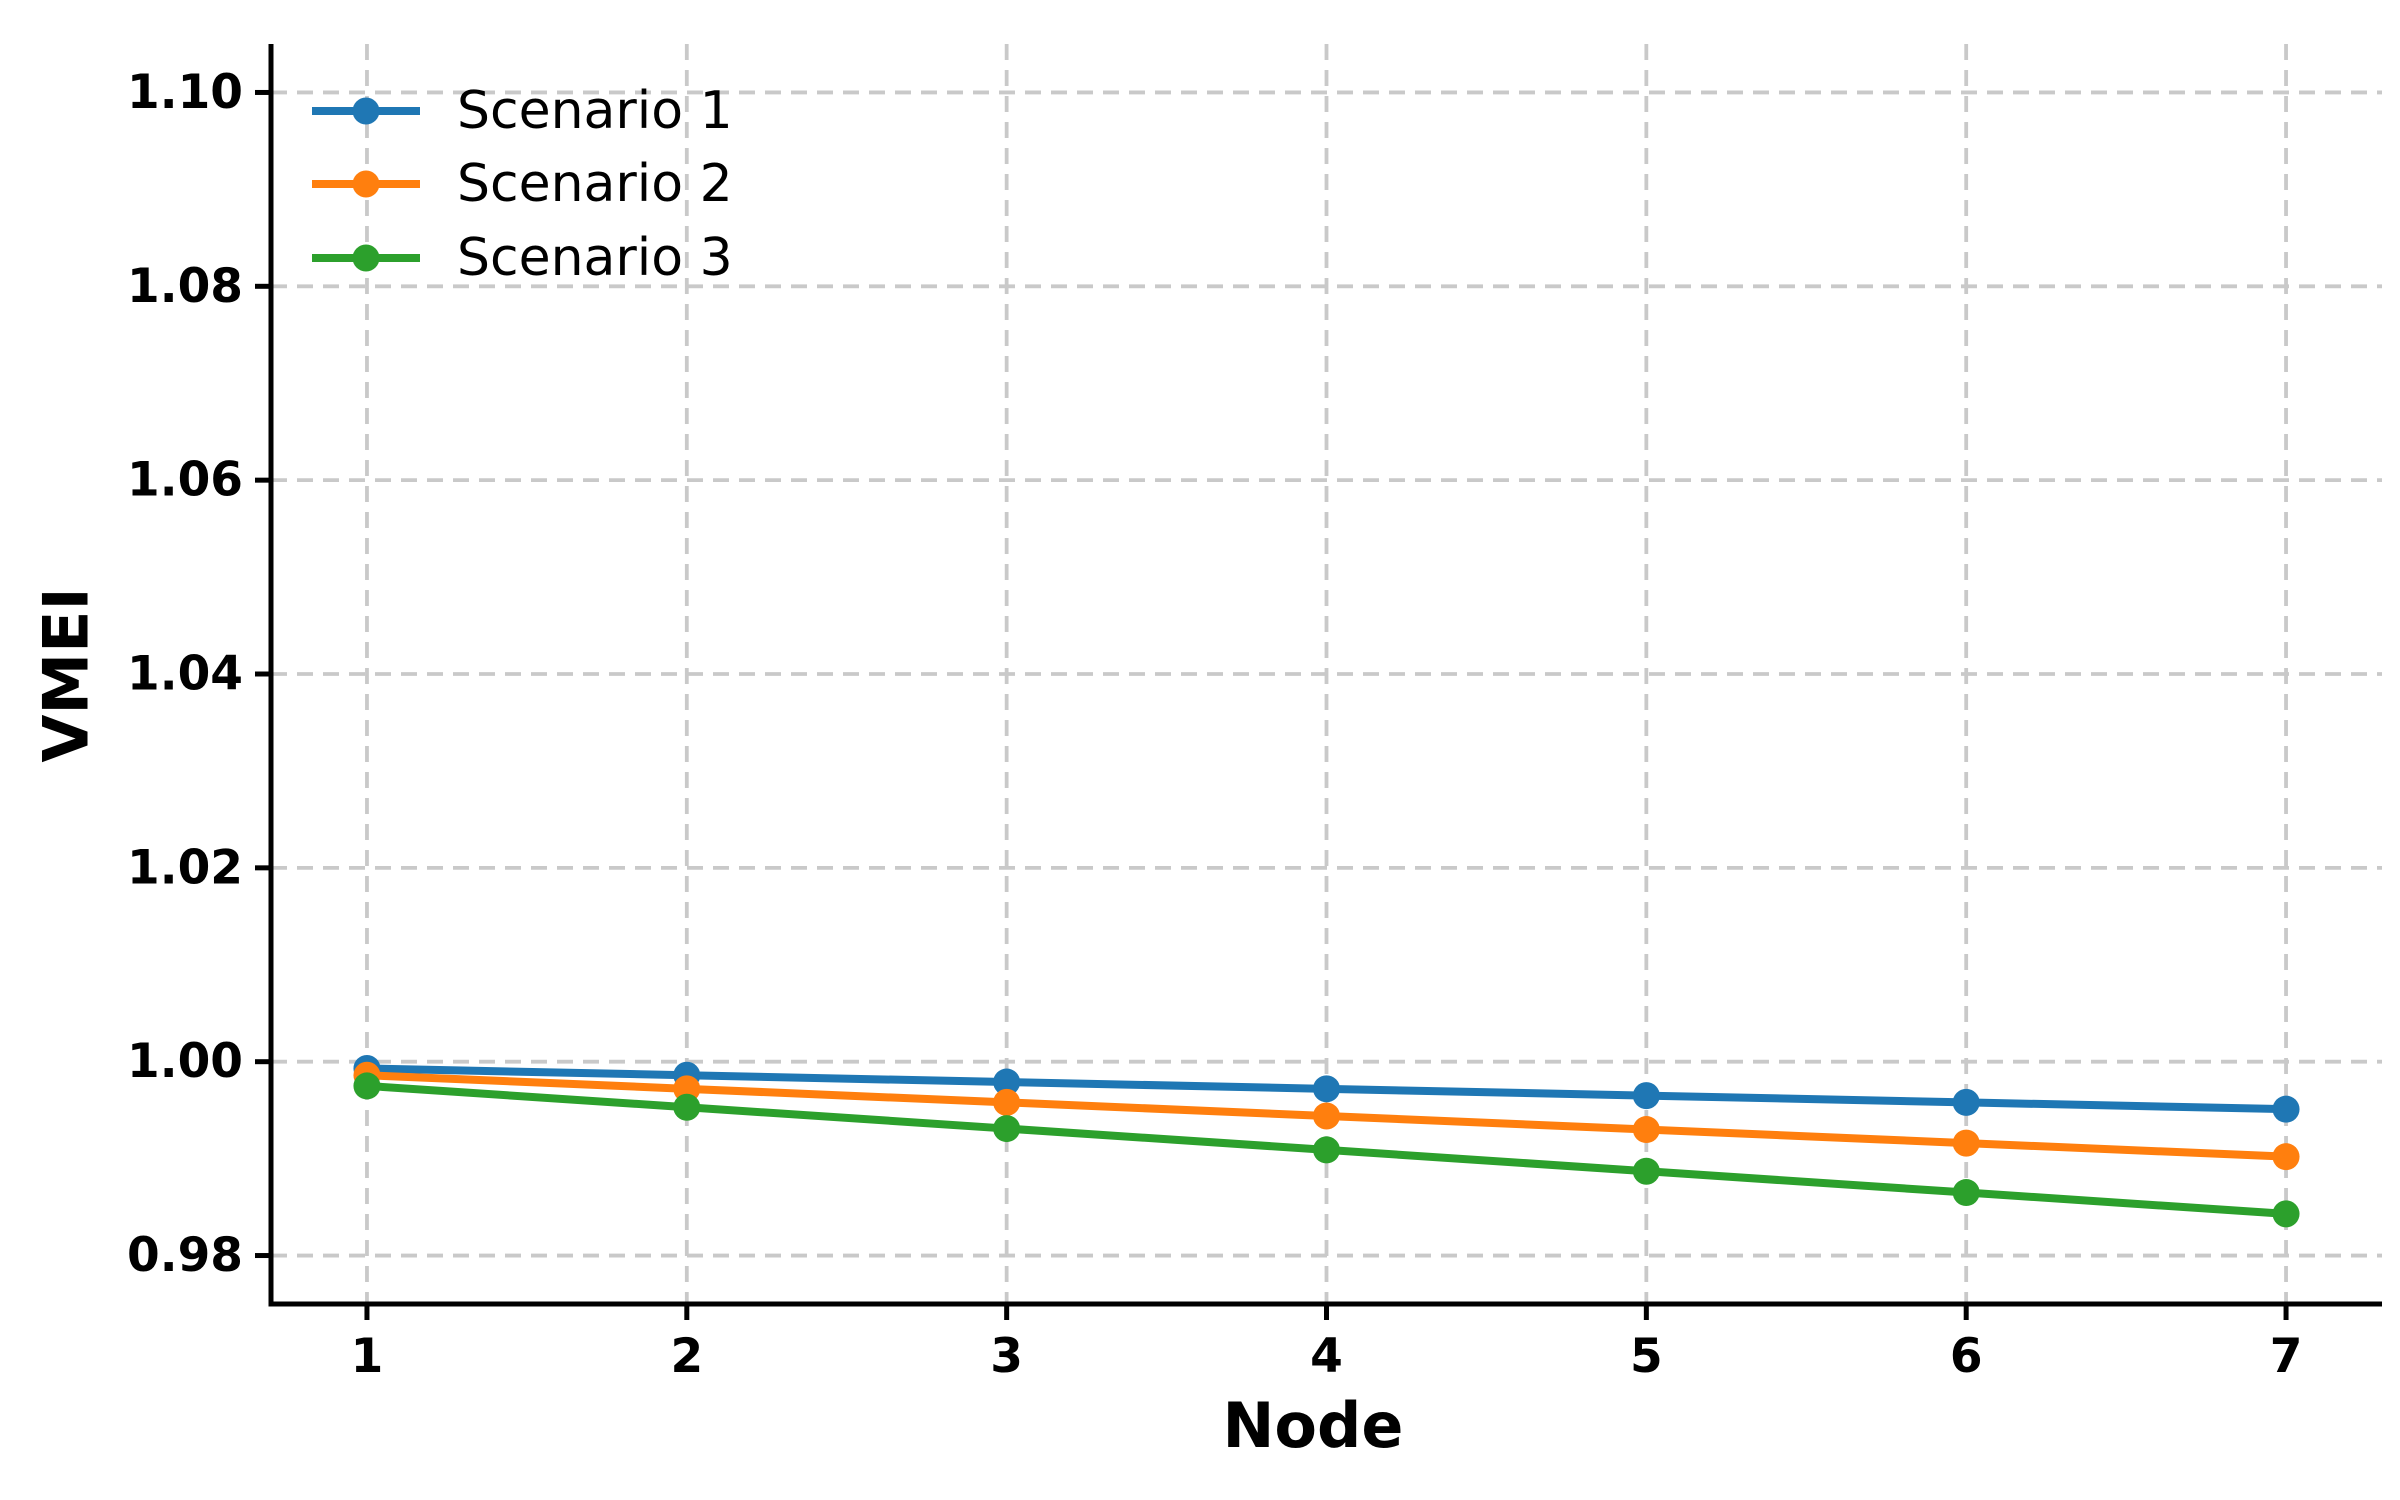  Describe the element at coordinates (185, 1255) in the screenshot. I see `y-tick-label-0.98: 0.98` at that location.